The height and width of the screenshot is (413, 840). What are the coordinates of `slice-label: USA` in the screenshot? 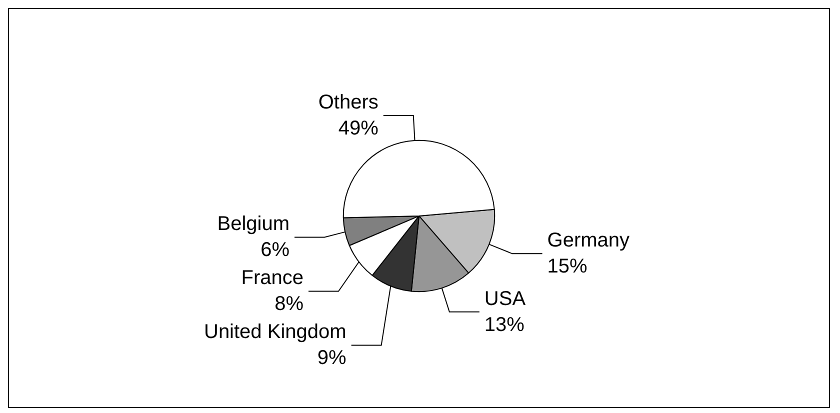 It's located at (505, 299).